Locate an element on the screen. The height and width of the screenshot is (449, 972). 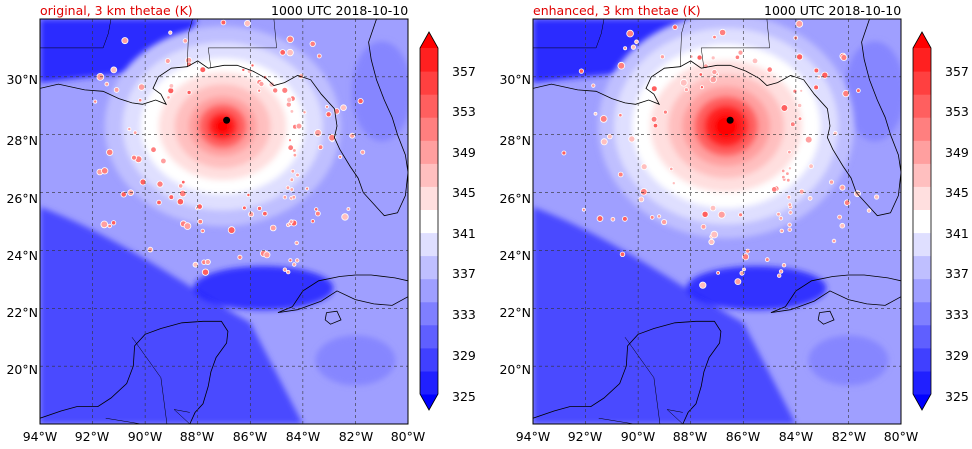
colorbar-tick-label-original: 333 is located at coordinates (464, 314).